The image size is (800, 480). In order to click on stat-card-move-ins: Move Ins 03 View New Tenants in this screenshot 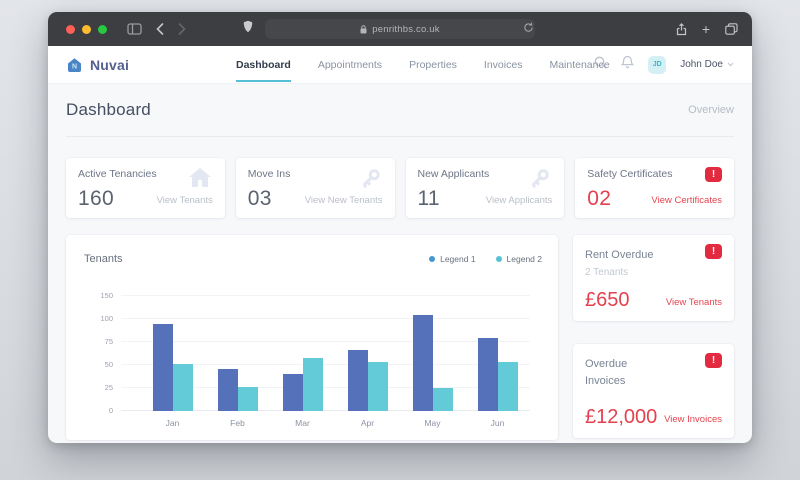, I will do `click(315, 188)`.